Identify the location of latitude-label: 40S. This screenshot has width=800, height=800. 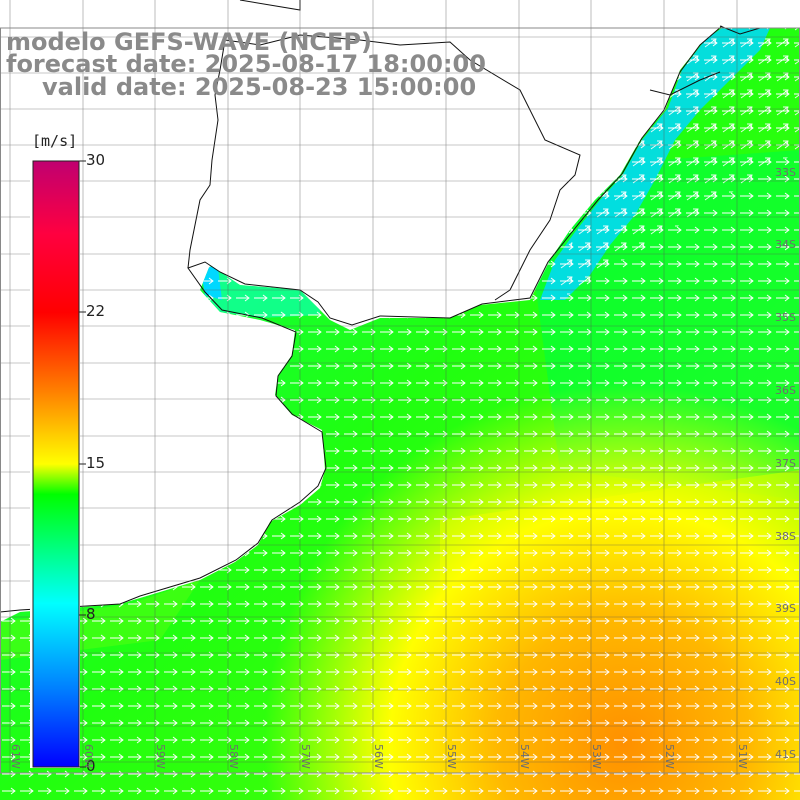
(785, 681).